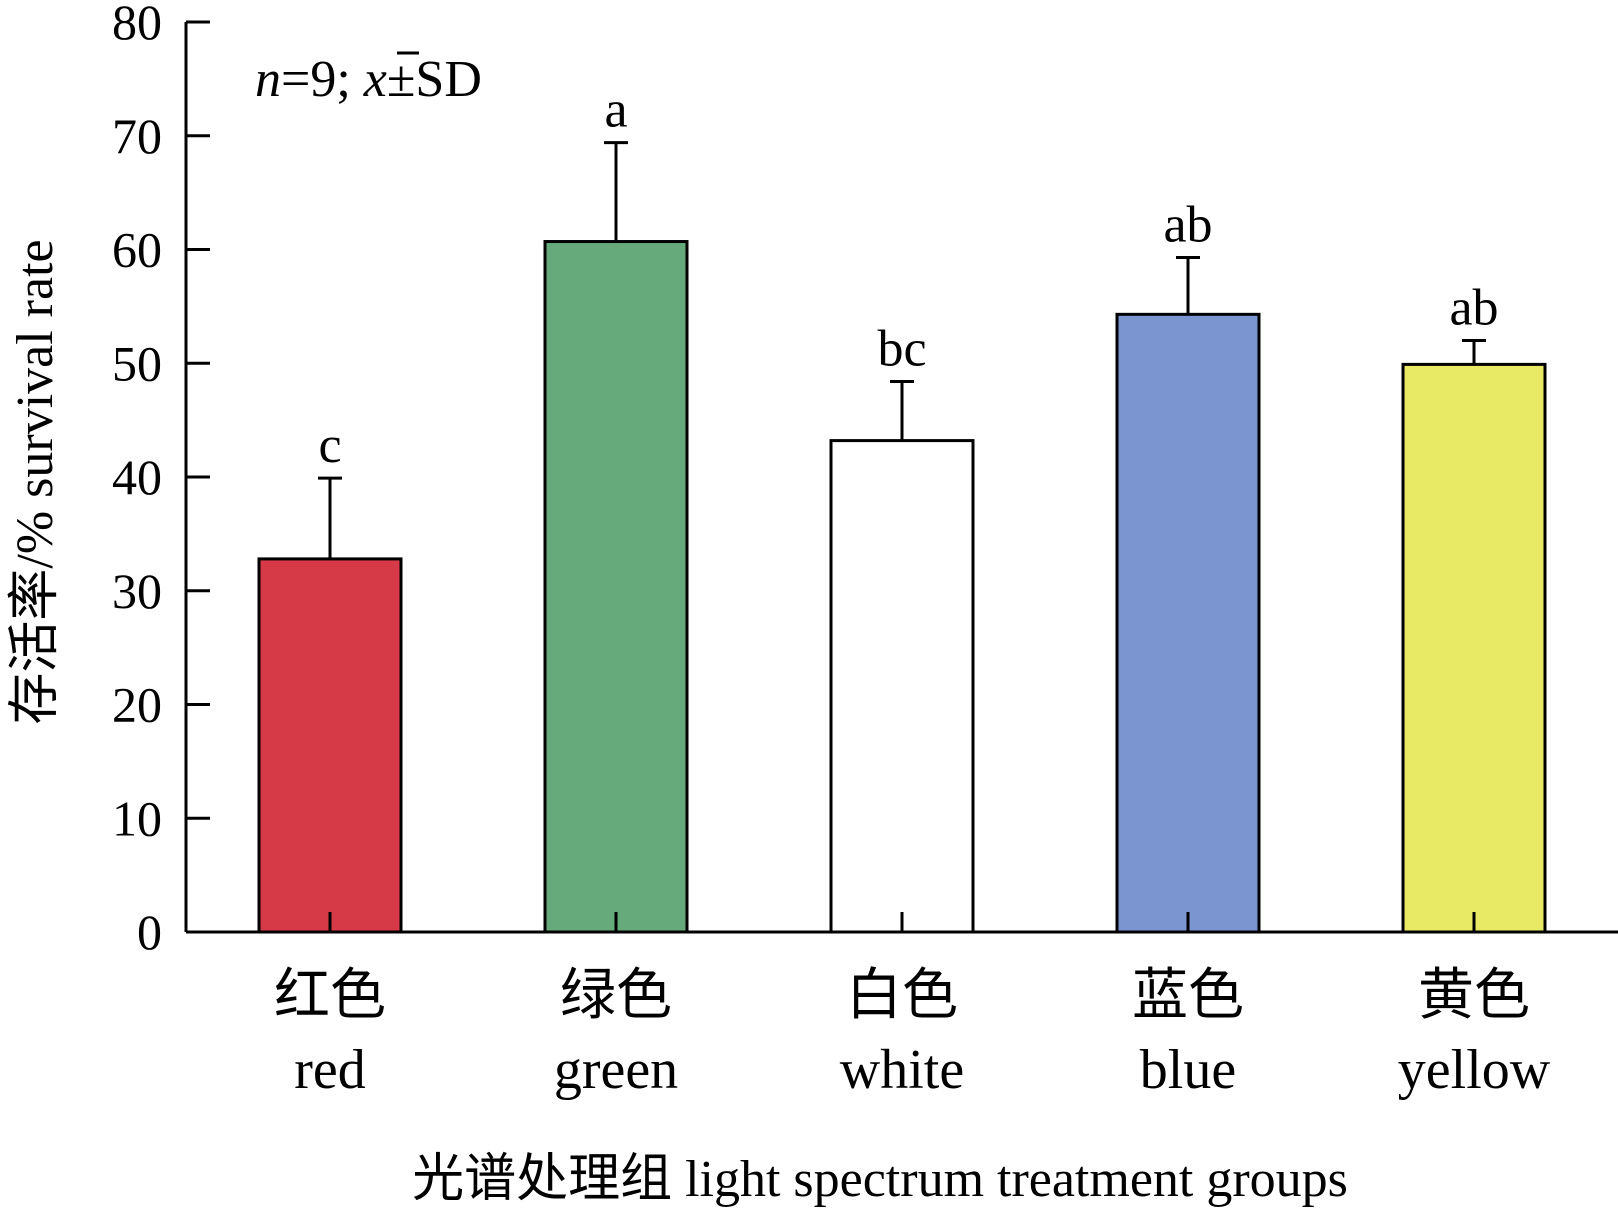 This screenshot has height=1210, width=1618. I want to click on x-axis-category-labels: 红色 red 绿色 green 白色 white 蓝色 blue 黄色 yellow, so click(912, 1033).